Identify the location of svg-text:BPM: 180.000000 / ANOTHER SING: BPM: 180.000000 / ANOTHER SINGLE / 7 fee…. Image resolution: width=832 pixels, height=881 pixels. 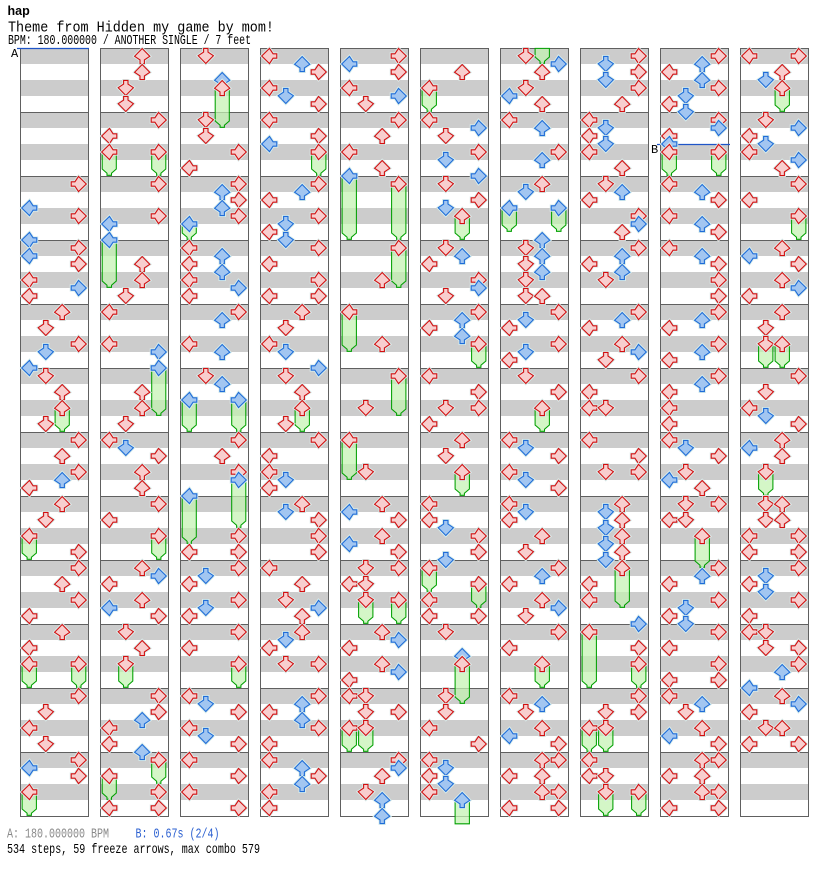
(129, 41).